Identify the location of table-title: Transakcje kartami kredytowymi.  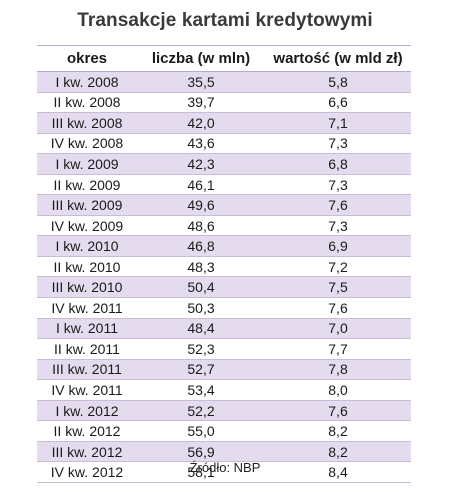
(225, 20).